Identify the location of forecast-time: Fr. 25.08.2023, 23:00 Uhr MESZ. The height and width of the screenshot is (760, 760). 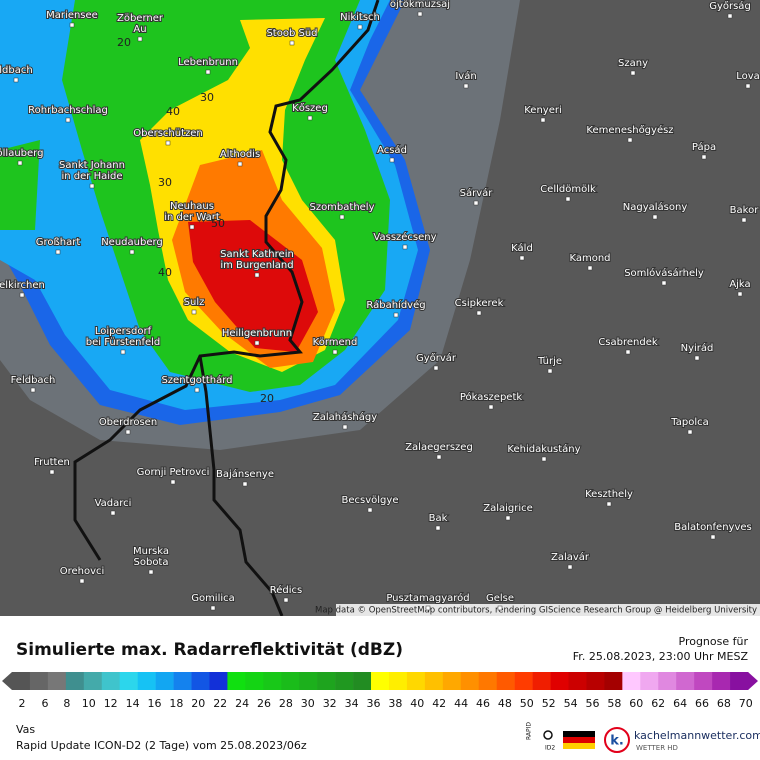
(661, 656).